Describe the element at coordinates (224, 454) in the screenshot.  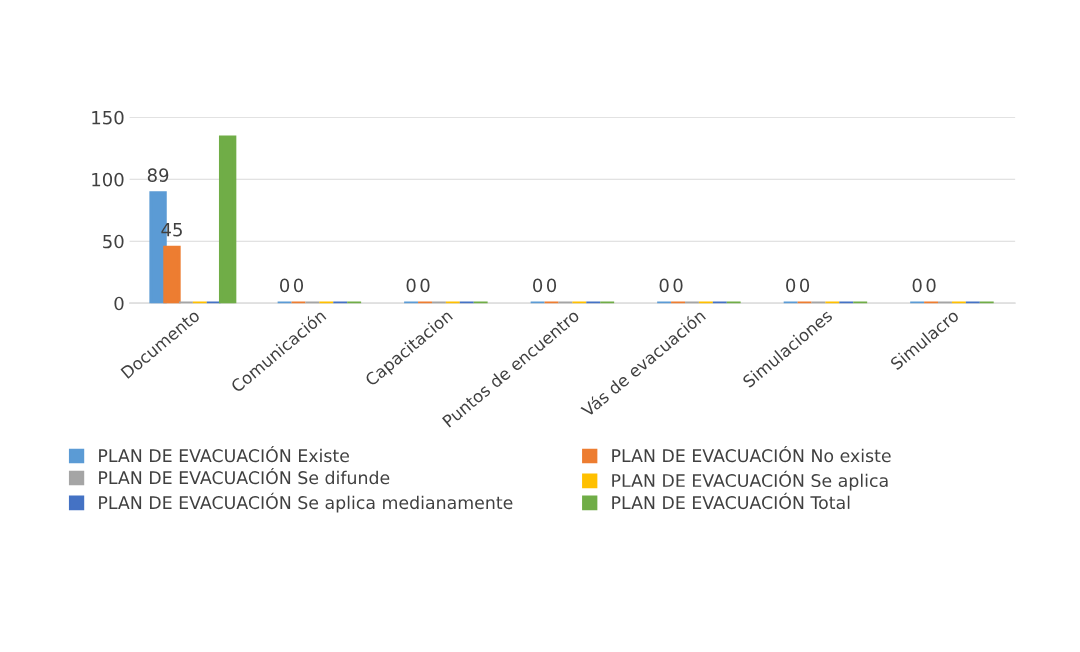
I see `legend-label: PLAN DE EVACUACIÓN Existe` at that location.